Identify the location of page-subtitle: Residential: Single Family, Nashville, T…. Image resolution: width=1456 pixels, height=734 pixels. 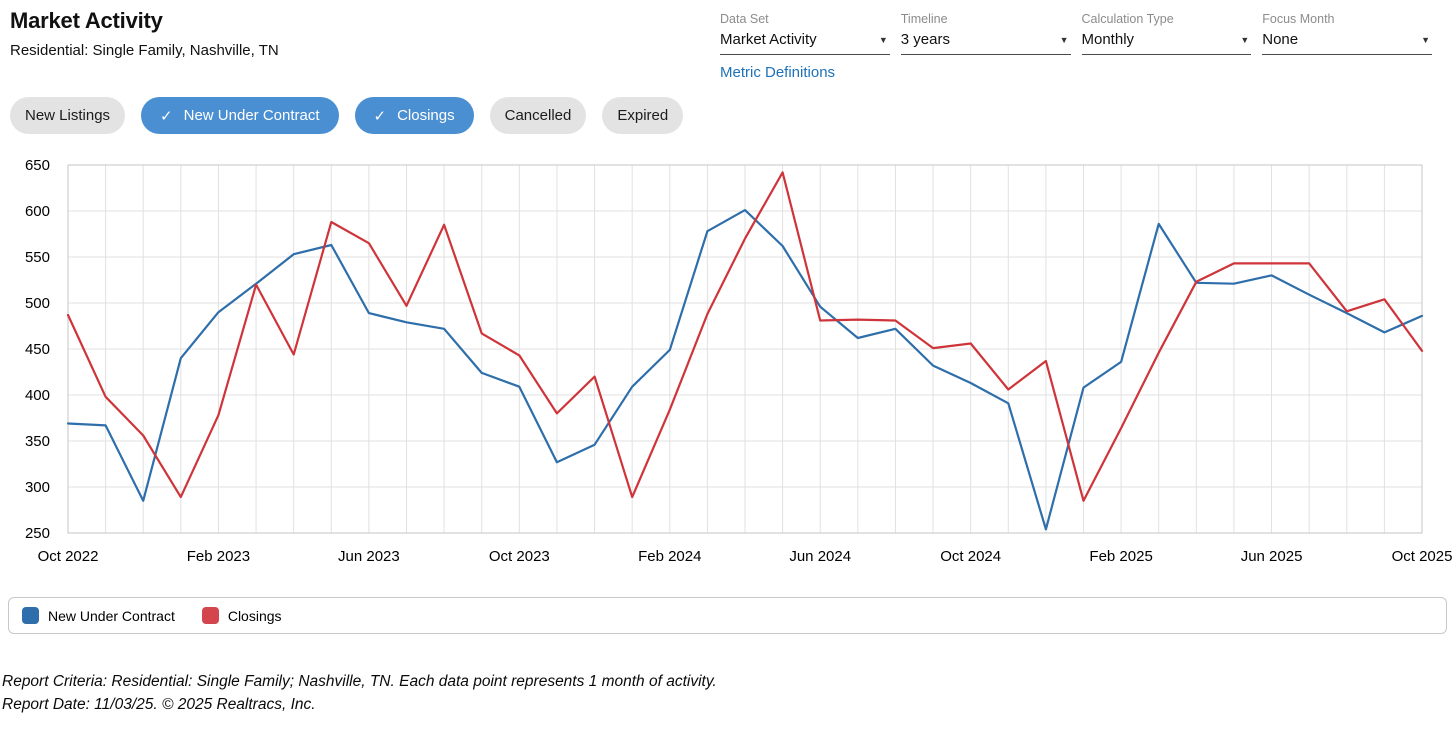
(144, 50).